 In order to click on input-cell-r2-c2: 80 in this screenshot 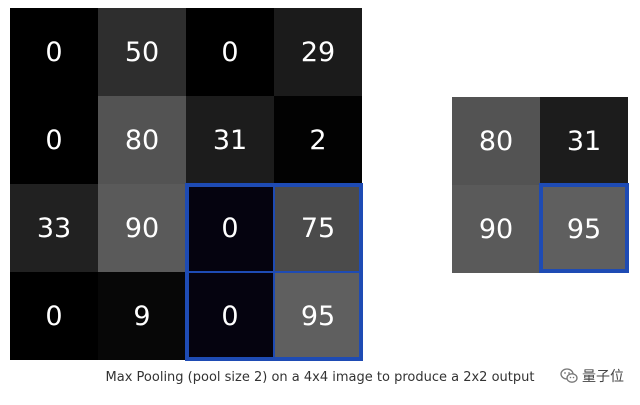, I will do `click(142, 140)`.